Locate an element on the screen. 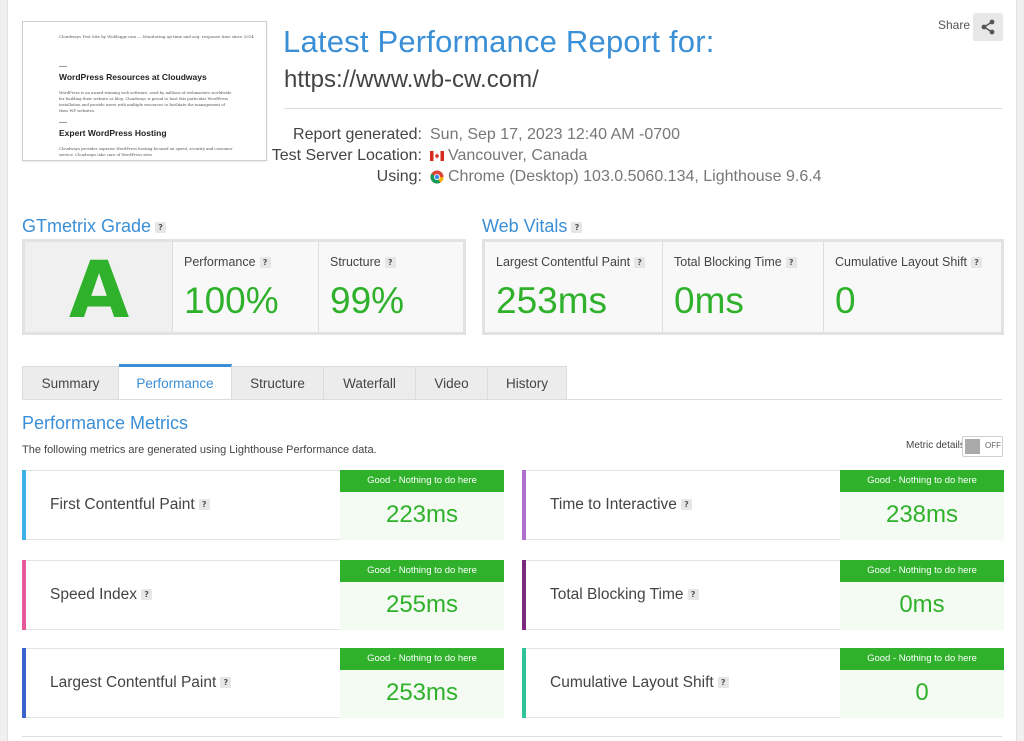 The width and height of the screenshot is (1024, 741). thumb-heading-2: Expert WordPress Hosting is located at coordinates (113, 133).